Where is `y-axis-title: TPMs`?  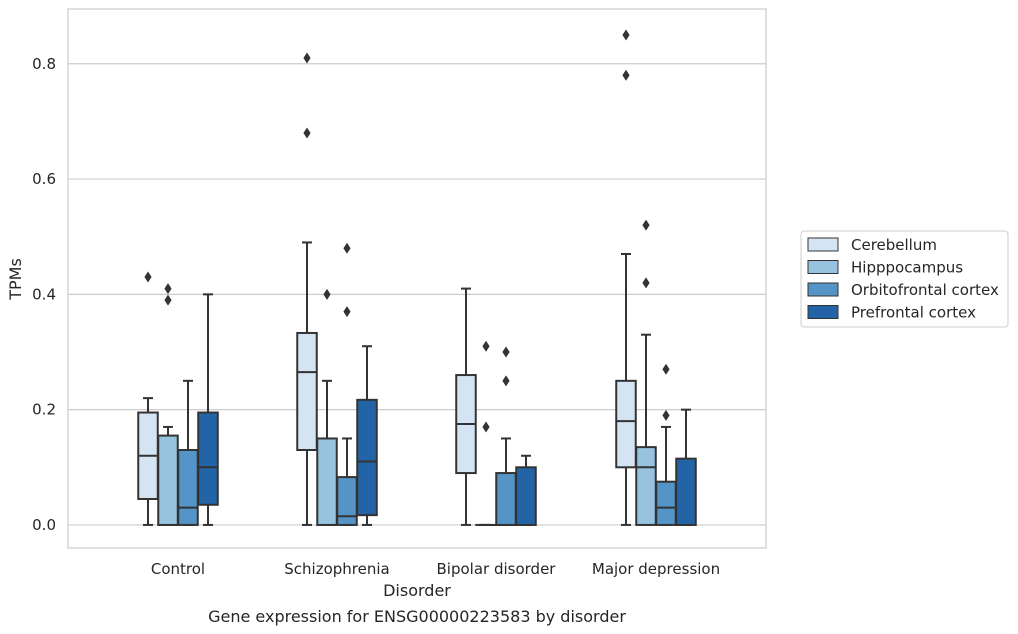 y-axis-title: TPMs is located at coordinates (15, 279).